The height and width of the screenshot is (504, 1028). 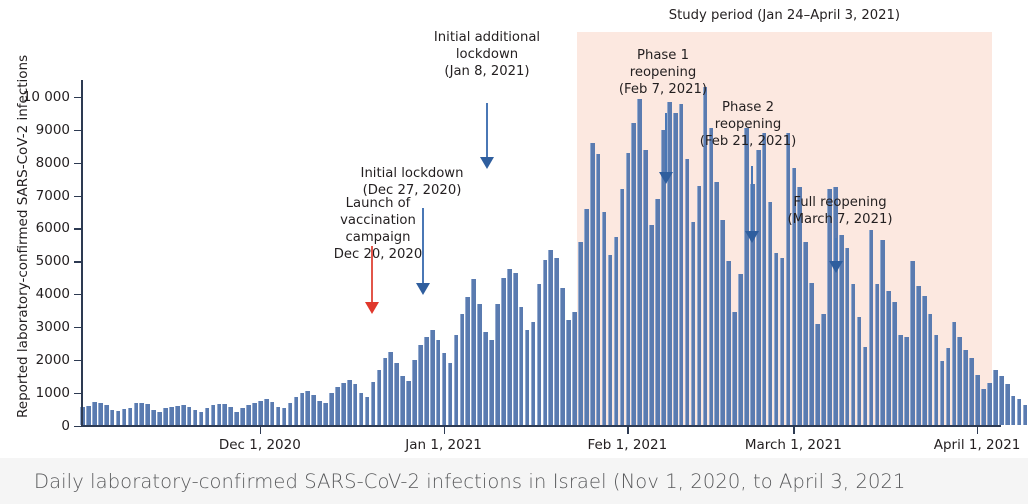 What do you see at coordinates (444, 430) in the screenshot?
I see `x-tick` at bounding box center [444, 430].